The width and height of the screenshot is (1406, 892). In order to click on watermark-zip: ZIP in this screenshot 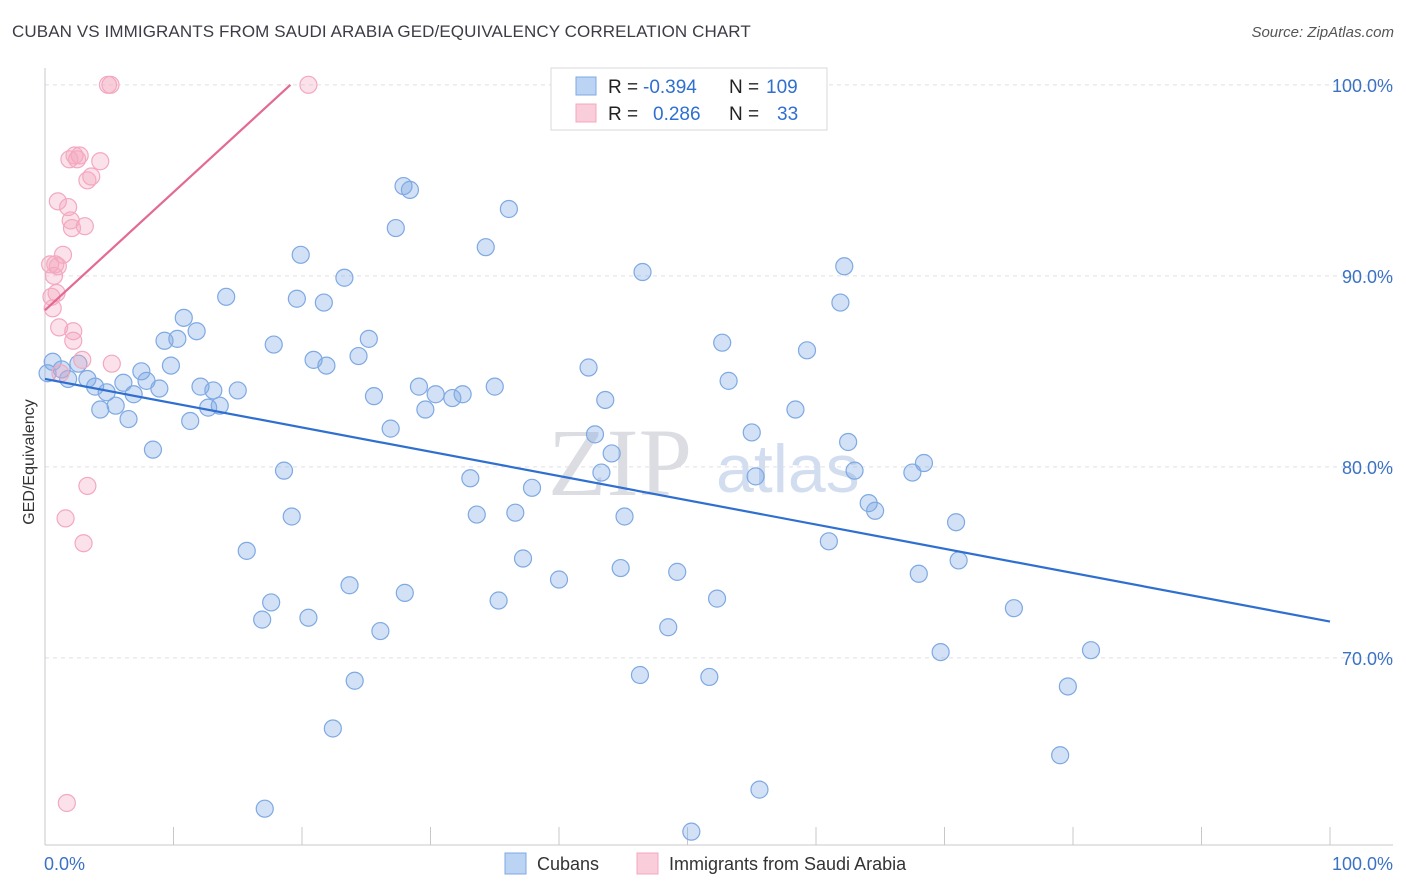, I will do `click(620, 462)`.